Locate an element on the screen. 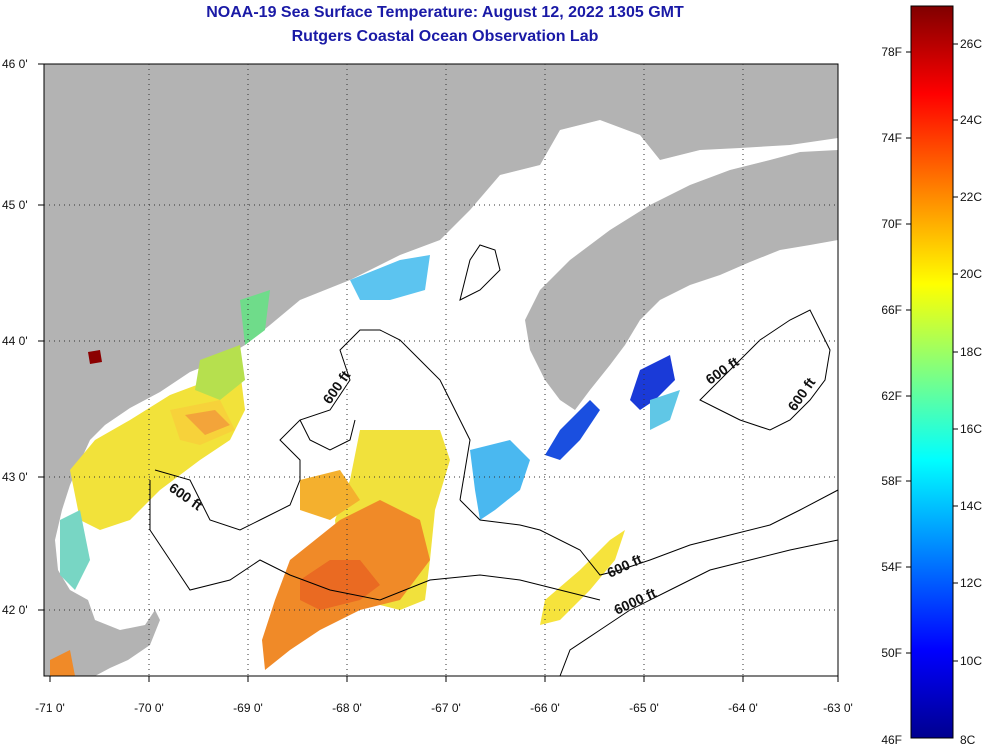  colorbar-c-label: 18C is located at coordinates (971, 352).